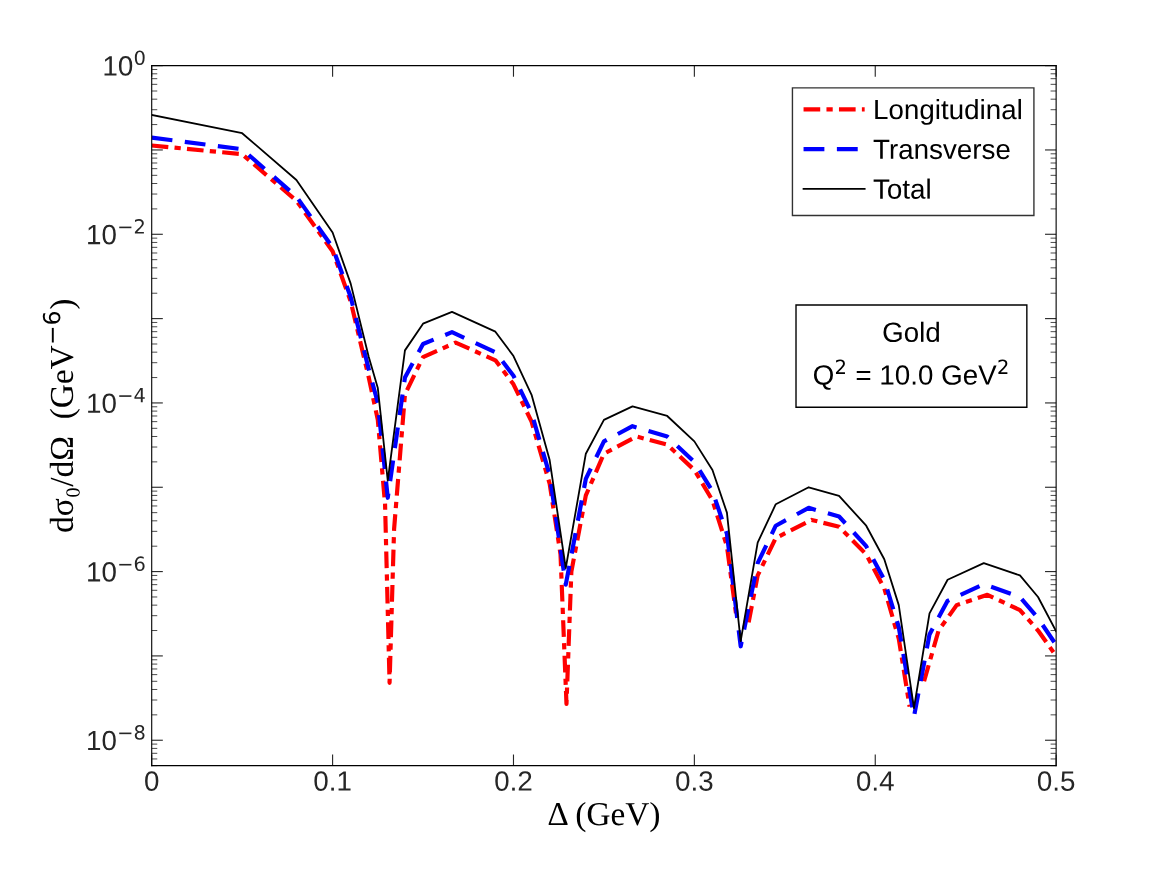  What do you see at coordinates (116, 401) in the screenshot?
I see `y-tick-label: 10$^{−4}$` at bounding box center [116, 401].